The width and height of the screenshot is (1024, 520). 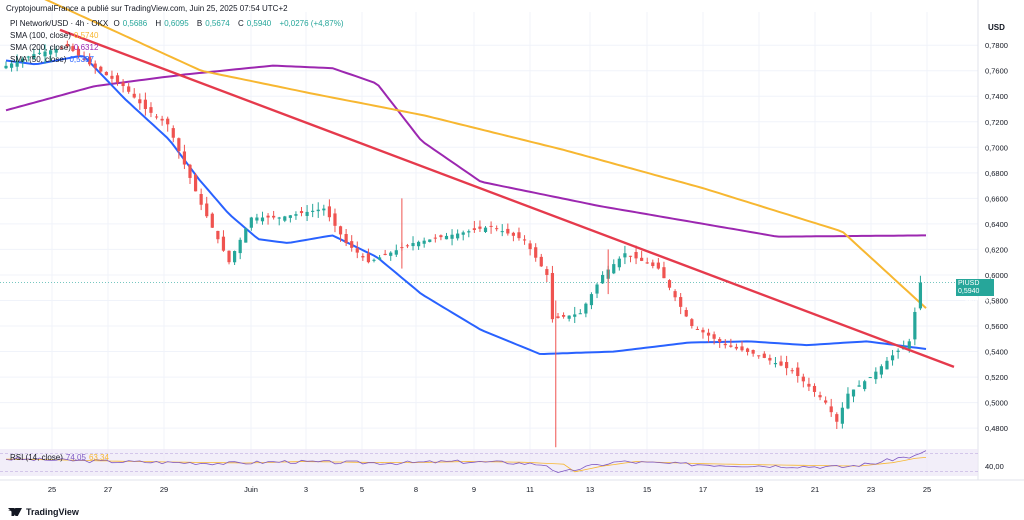 I want to click on sma100-legend: SMA (100, close) 0,5740, so click(x=54, y=35).